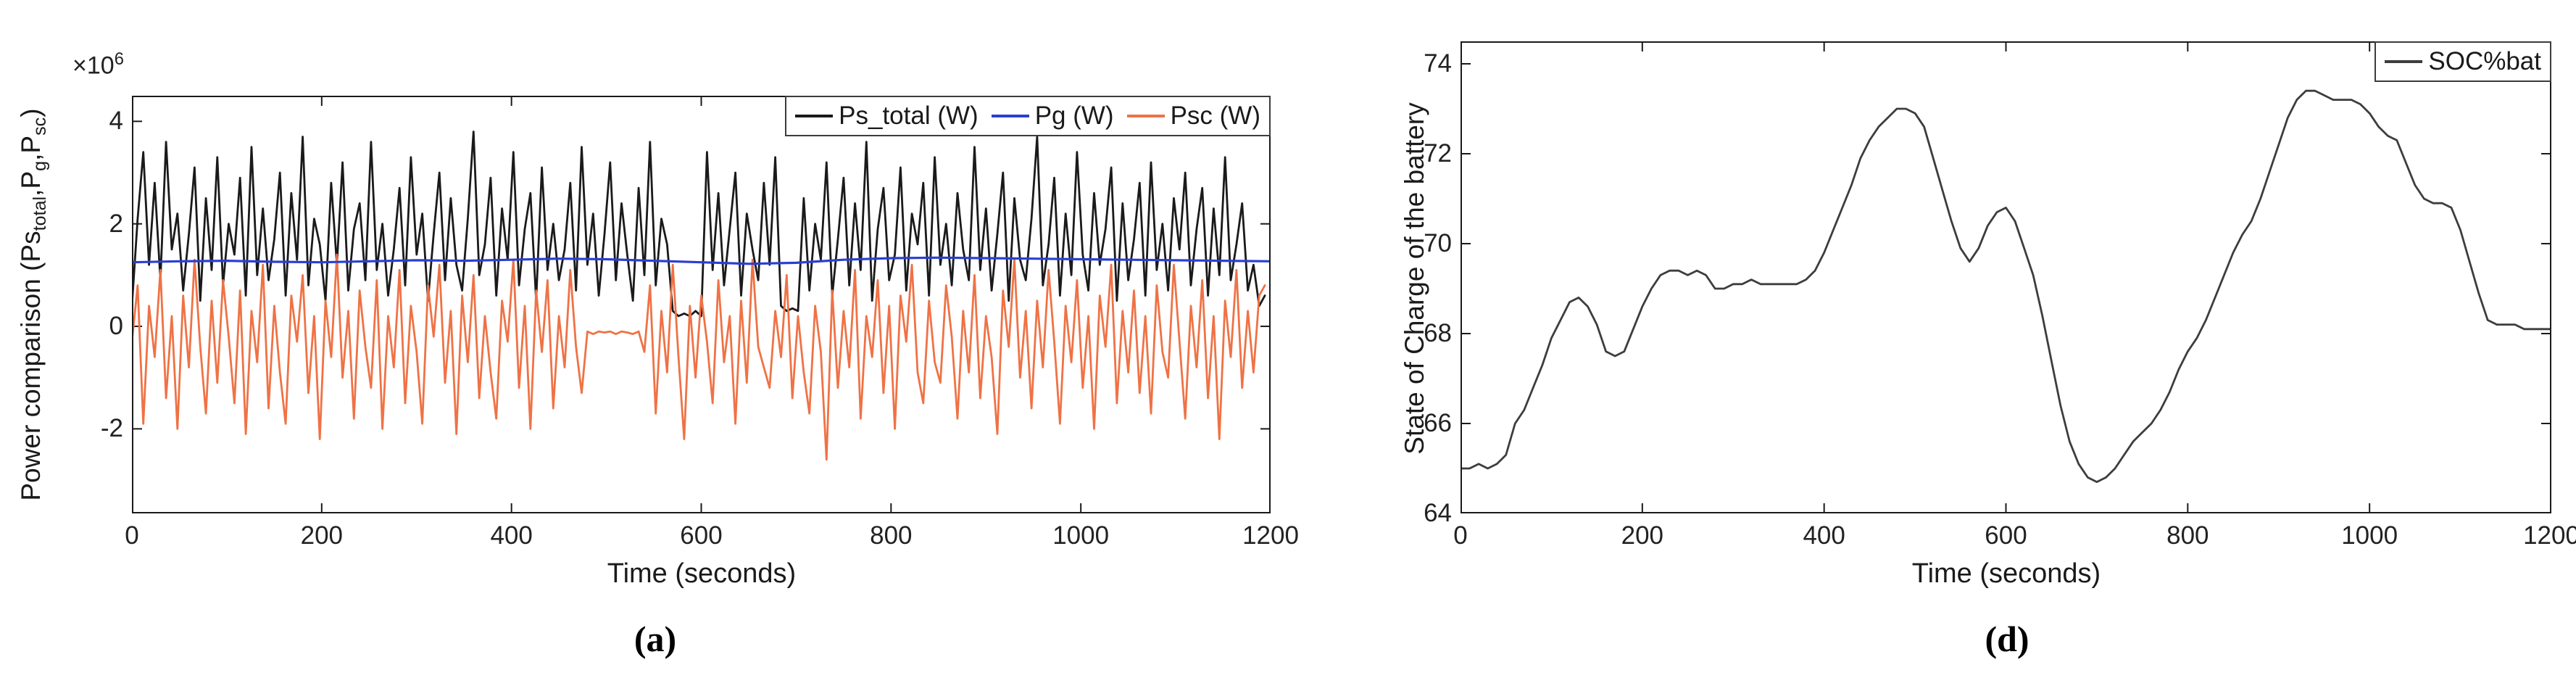 The width and height of the screenshot is (2576, 686). Describe the element at coordinates (655, 639) in the screenshot. I see `panel-caption: (a)` at that location.